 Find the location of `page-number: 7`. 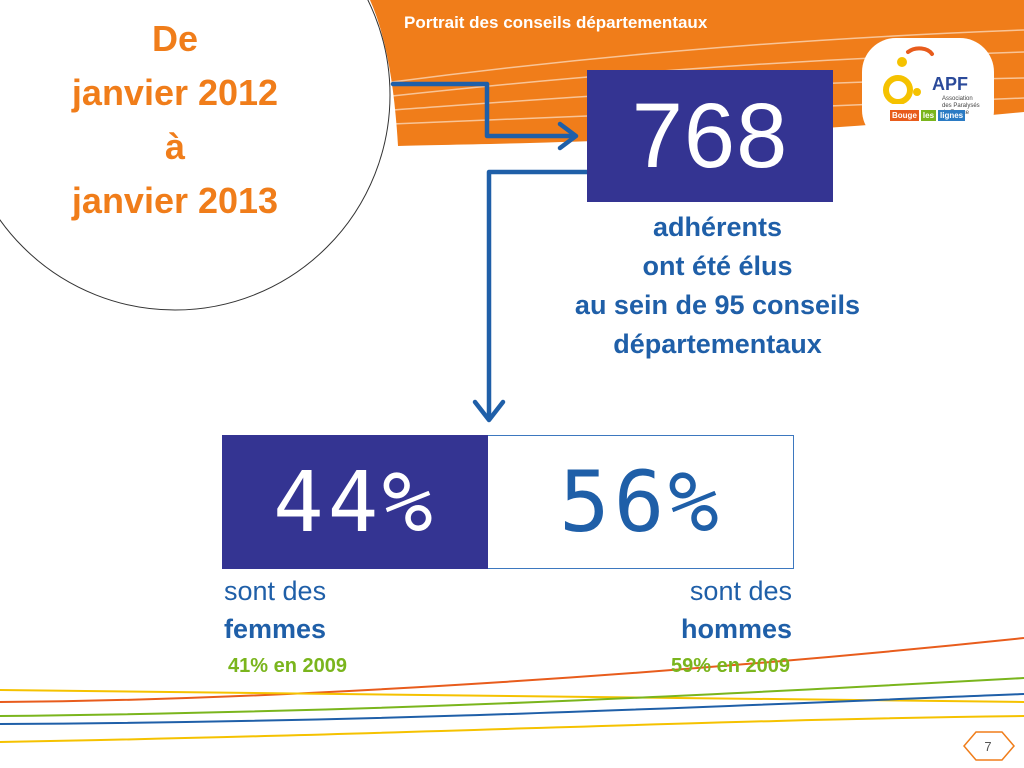

page-number: 7 is located at coordinates (988, 746).